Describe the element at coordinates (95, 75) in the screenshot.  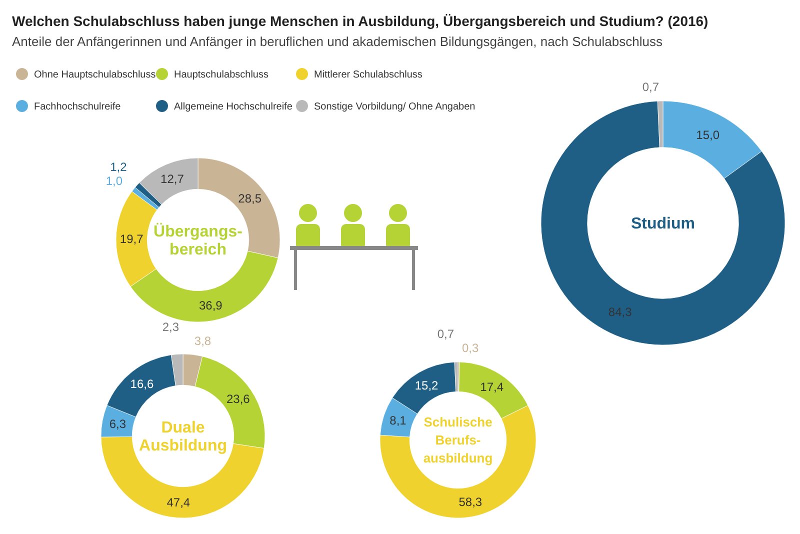
I see `legend-label: Ohne Hauptschulabschluss` at that location.